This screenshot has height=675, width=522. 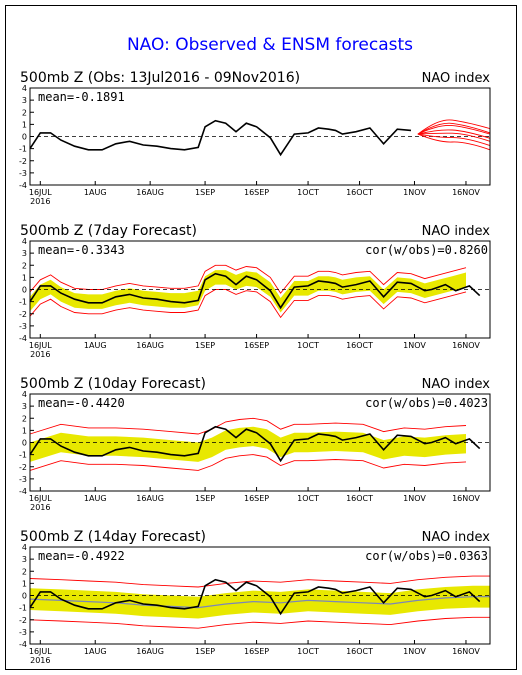 I want to click on chart-title: NAO: Observed & ENSM forecasts, so click(x=270, y=45).